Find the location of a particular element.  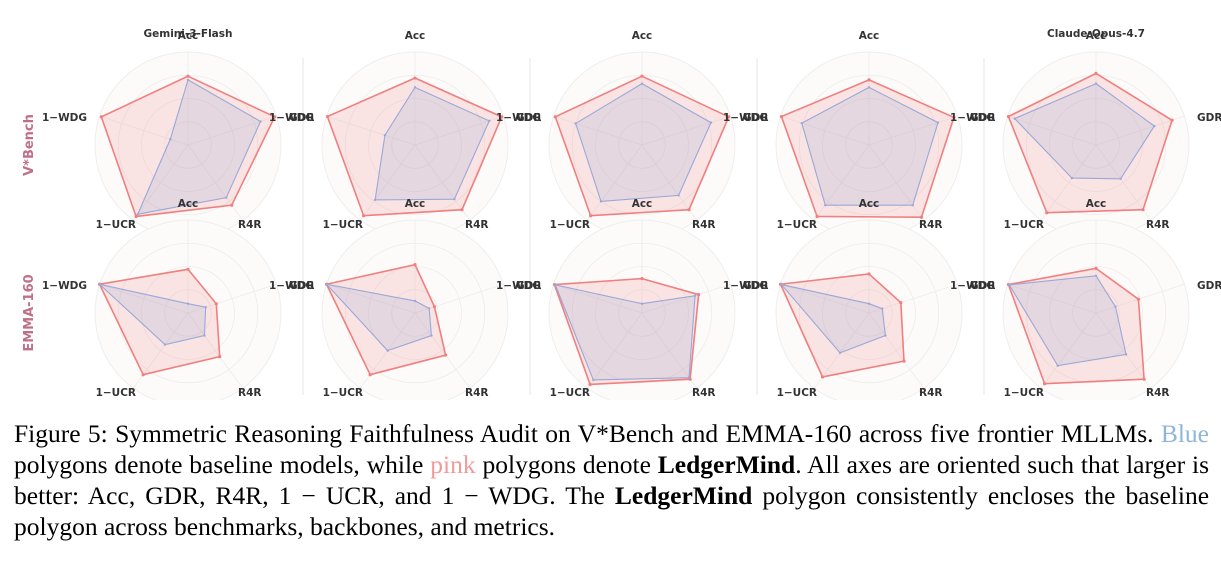

axis-label-r2c3-1: Acc is located at coordinates (642, 204).